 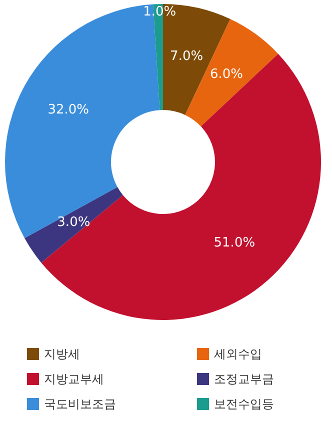 What do you see at coordinates (238, 354) in the screenshot?
I see `legend-label: 세외수입` at bounding box center [238, 354].